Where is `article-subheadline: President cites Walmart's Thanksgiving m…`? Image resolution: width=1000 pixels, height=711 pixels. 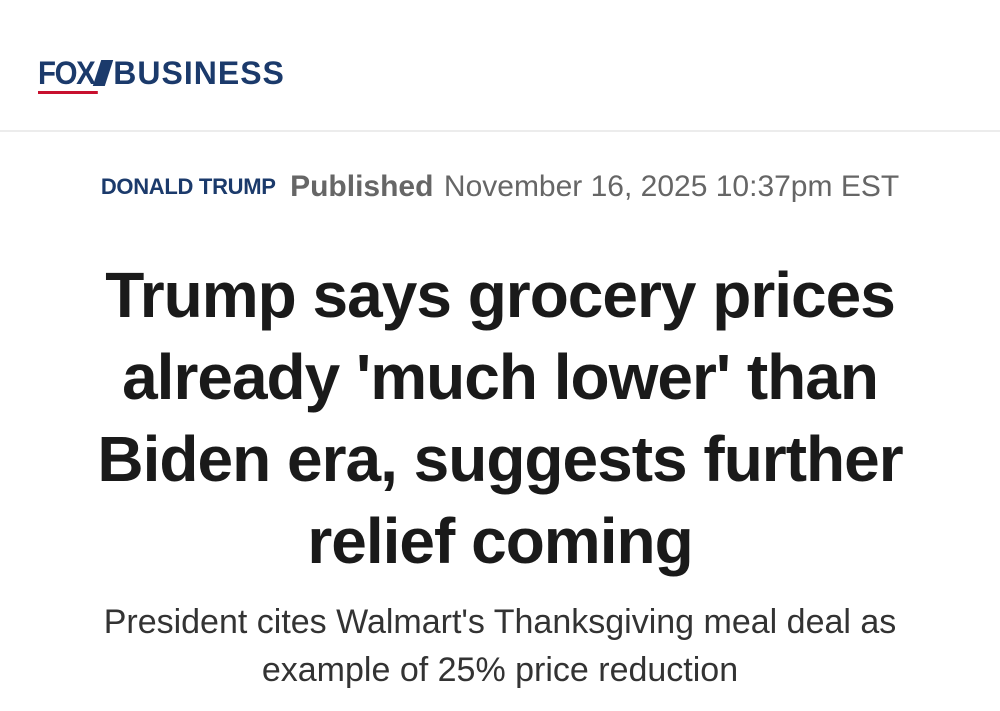 article-subheadline: President cites Walmart's Thanksgiving m… is located at coordinates (500, 646).